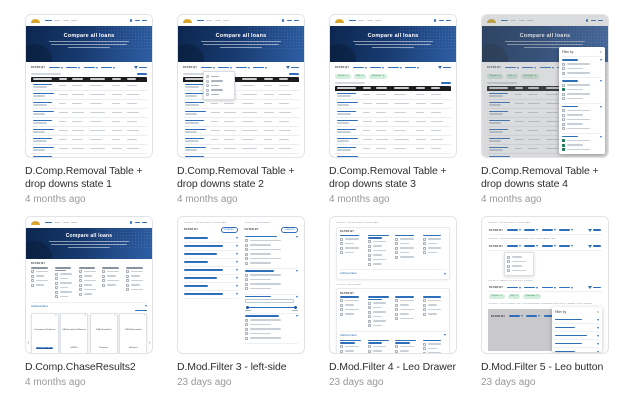 Image resolution: width=641 pixels, height=400 pixels. What do you see at coordinates (211, 295) in the screenshot?
I see `filter-category-row` at bounding box center [211, 295].